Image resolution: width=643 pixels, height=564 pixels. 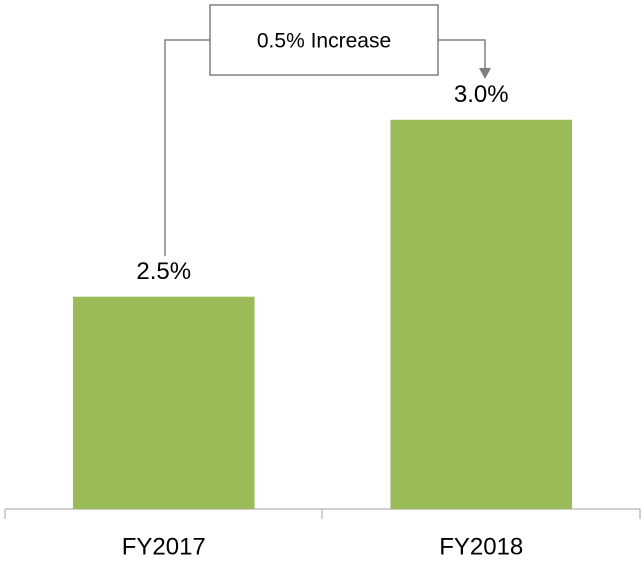 What do you see at coordinates (481, 94) in the screenshot?
I see `data-label: 3.0%` at bounding box center [481, 94].